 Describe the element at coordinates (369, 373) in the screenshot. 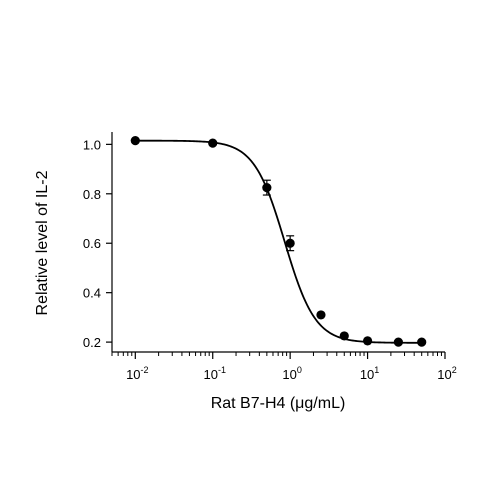

I see `x-tick-label: 10¹` at that location.